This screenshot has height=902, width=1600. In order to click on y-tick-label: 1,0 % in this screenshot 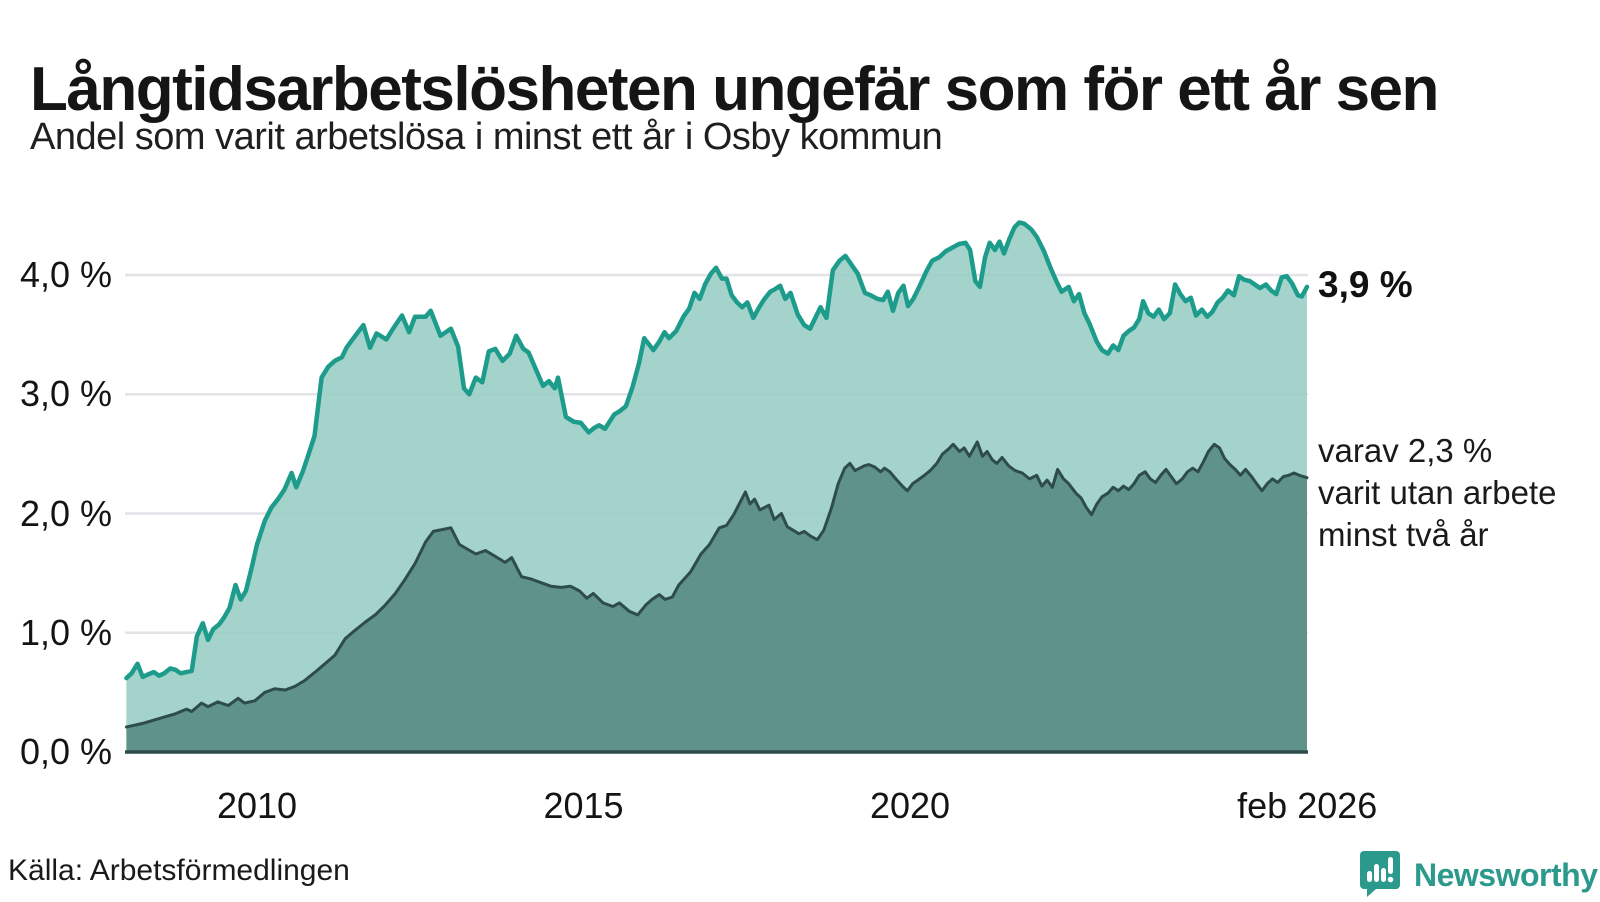, I will do `click(65, 632)`.